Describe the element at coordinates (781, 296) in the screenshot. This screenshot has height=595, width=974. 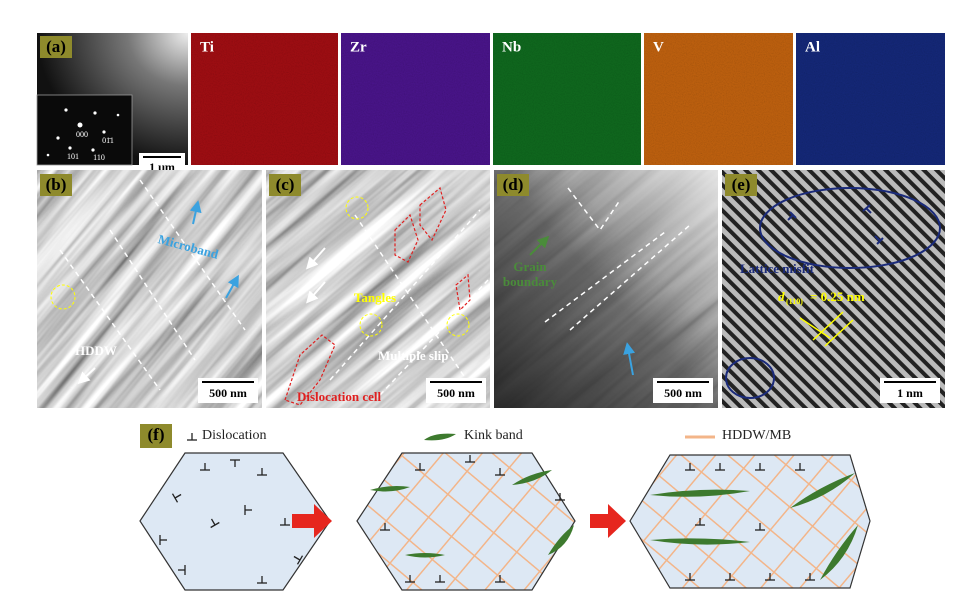
I see `d-spacing-symbol: d` at that location.